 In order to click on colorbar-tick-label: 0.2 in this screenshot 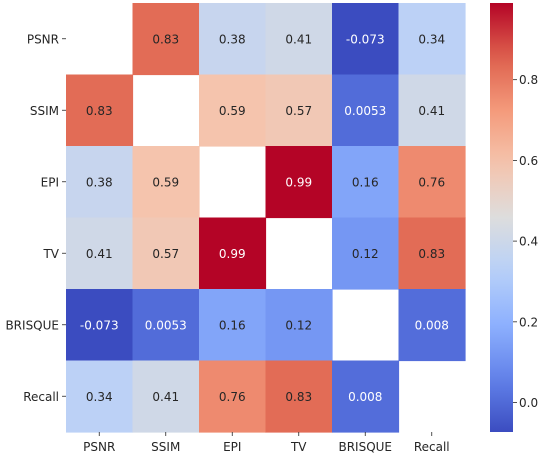, I will do `click(528, 322)`.